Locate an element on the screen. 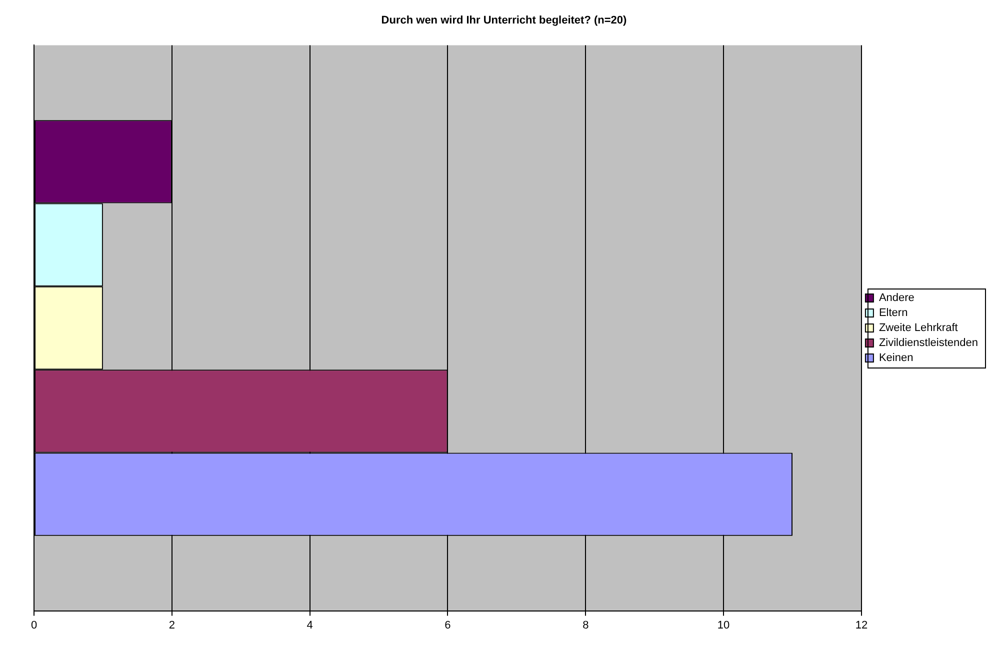  x-tick-label: 4 is located at coordinates (309, 625).